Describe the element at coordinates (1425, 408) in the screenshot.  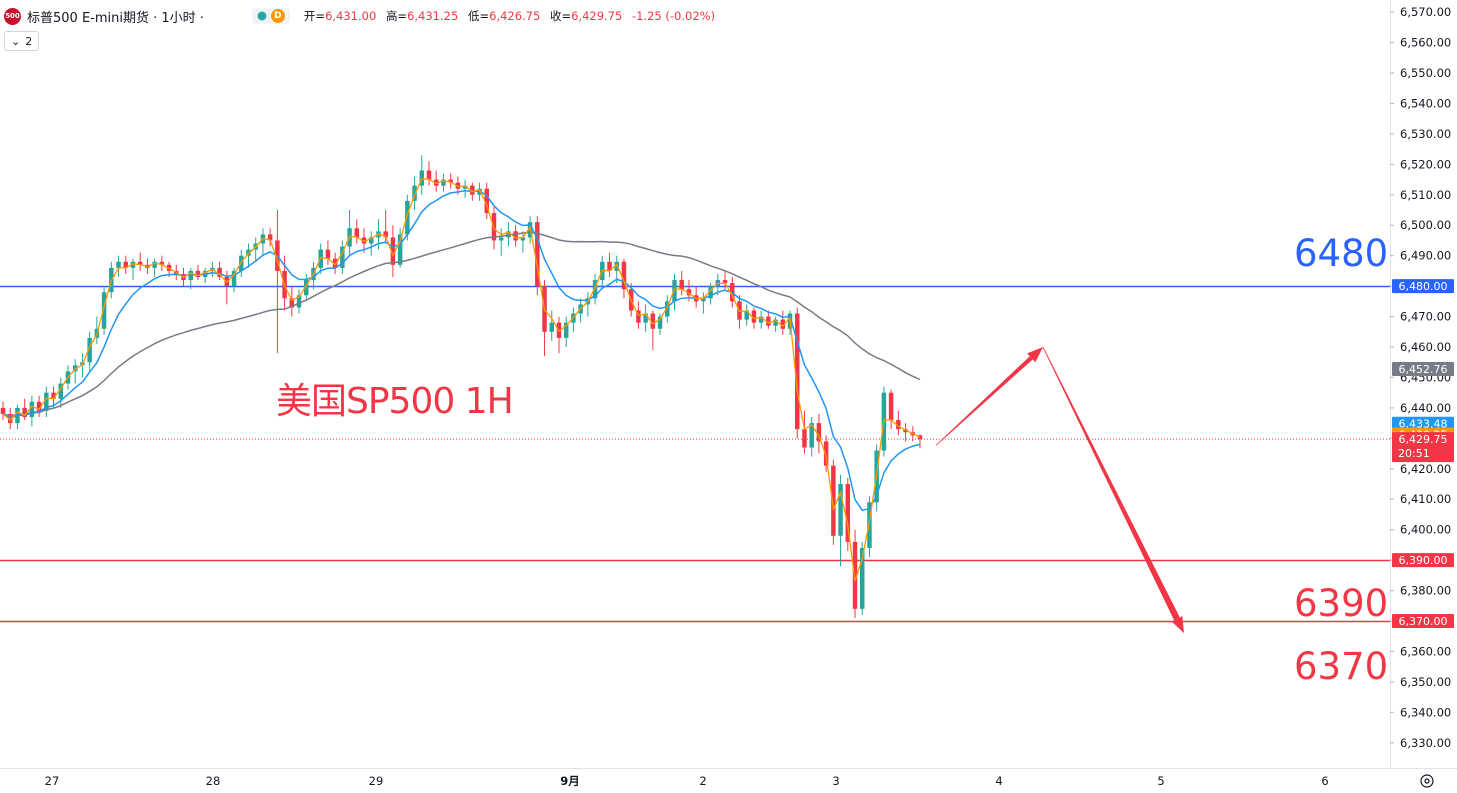
I see `price-tick-label: 6,440.00` at that location.